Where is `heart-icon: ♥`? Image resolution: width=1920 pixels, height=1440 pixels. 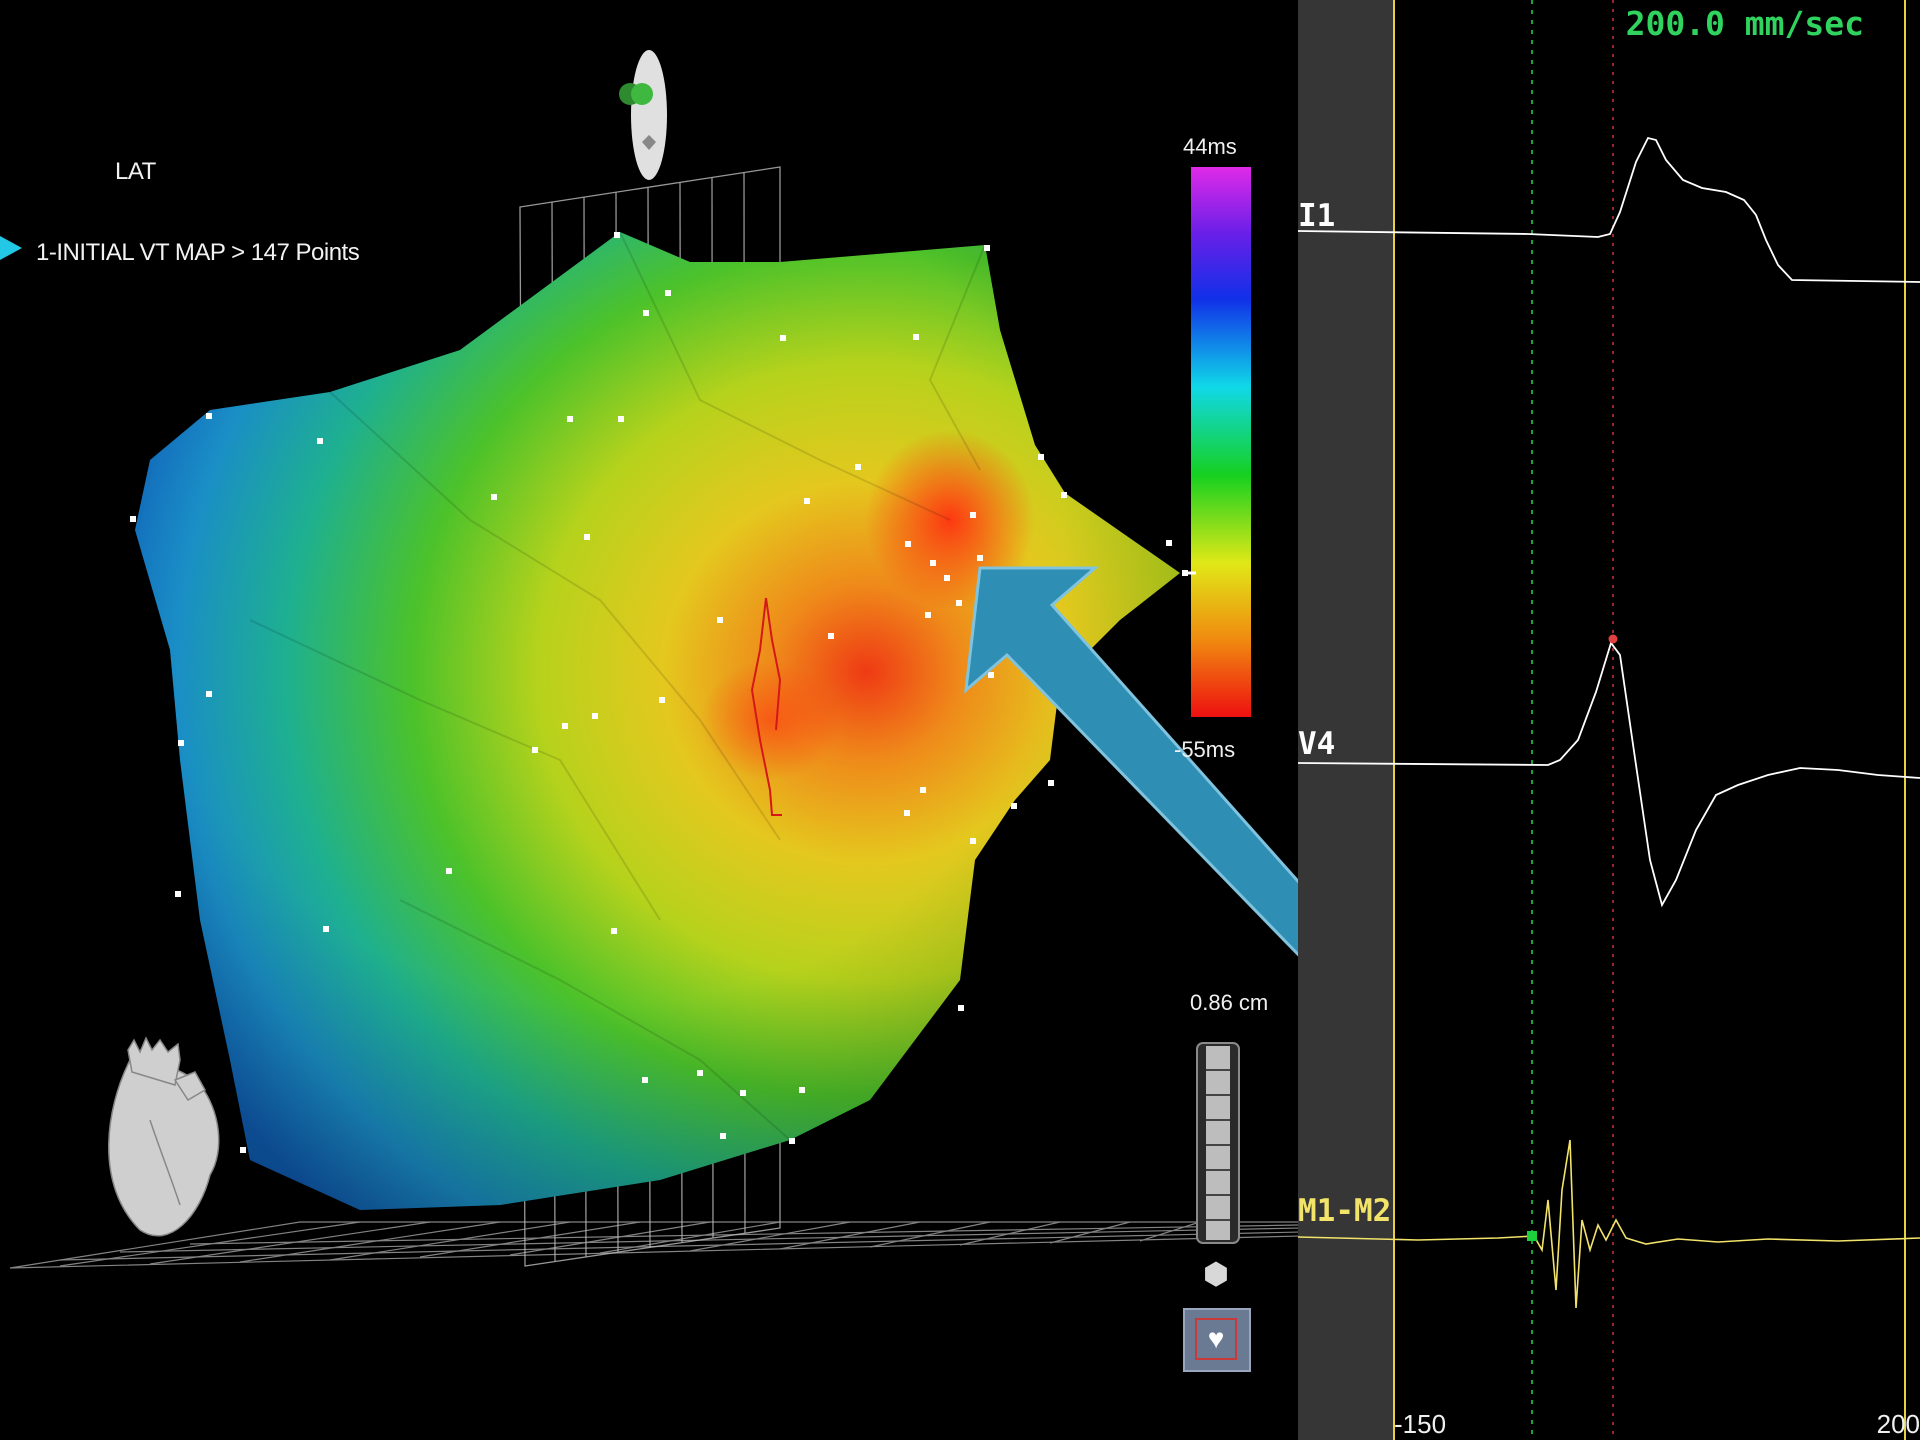
heart-icon: ♥ is located at coordinates (1216, 1339).